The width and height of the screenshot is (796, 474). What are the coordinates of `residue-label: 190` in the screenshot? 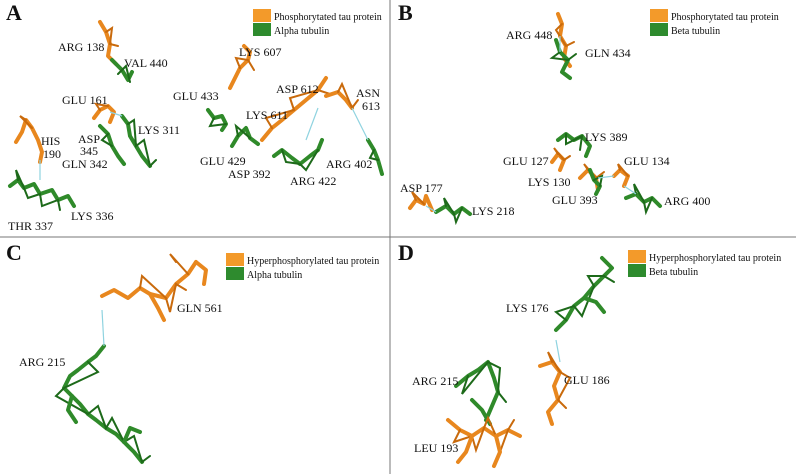 It's located at (52, 154).